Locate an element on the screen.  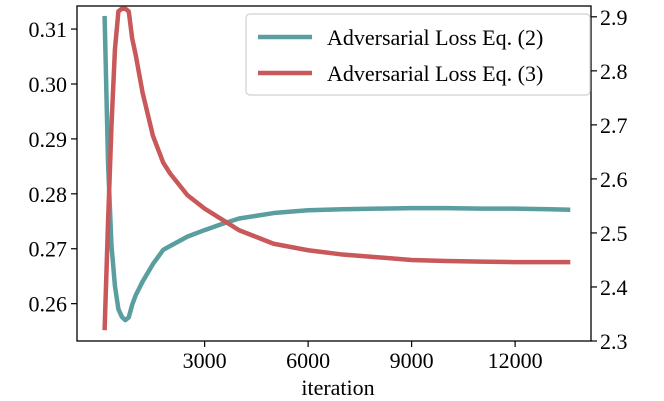
y-right-tick-label: 2.5 is located at coordinates (614, 233).